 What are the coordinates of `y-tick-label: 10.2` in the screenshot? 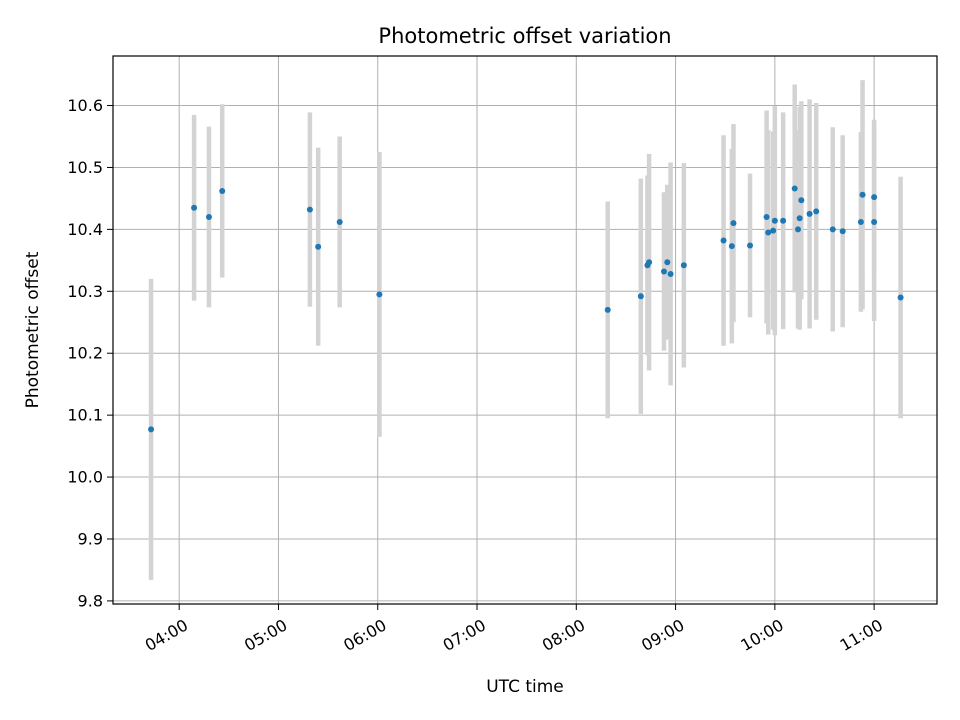 It's located at (85, 353).